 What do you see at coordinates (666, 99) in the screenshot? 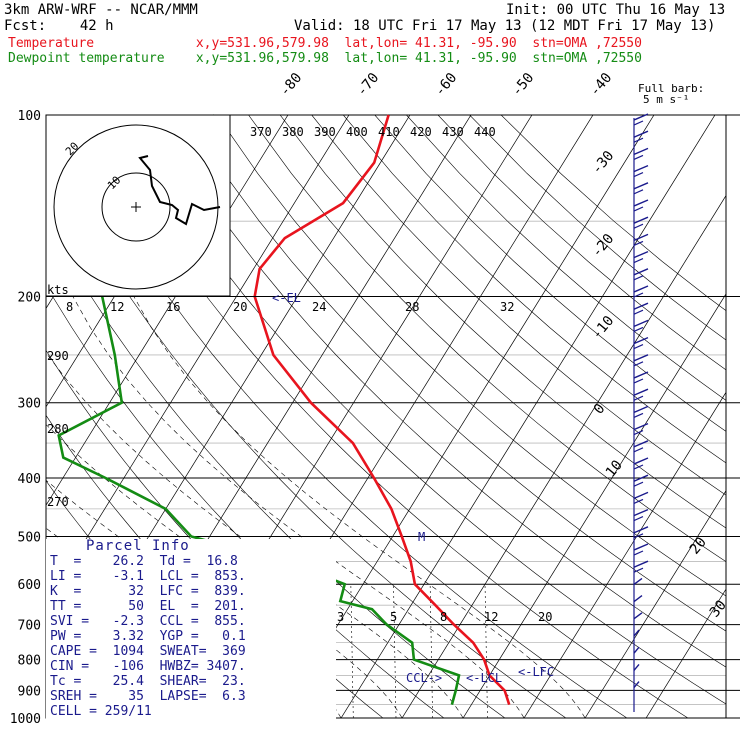
I see `wind-barb-legend: 5 m s⁻¹` at bounding box center [666, 99].